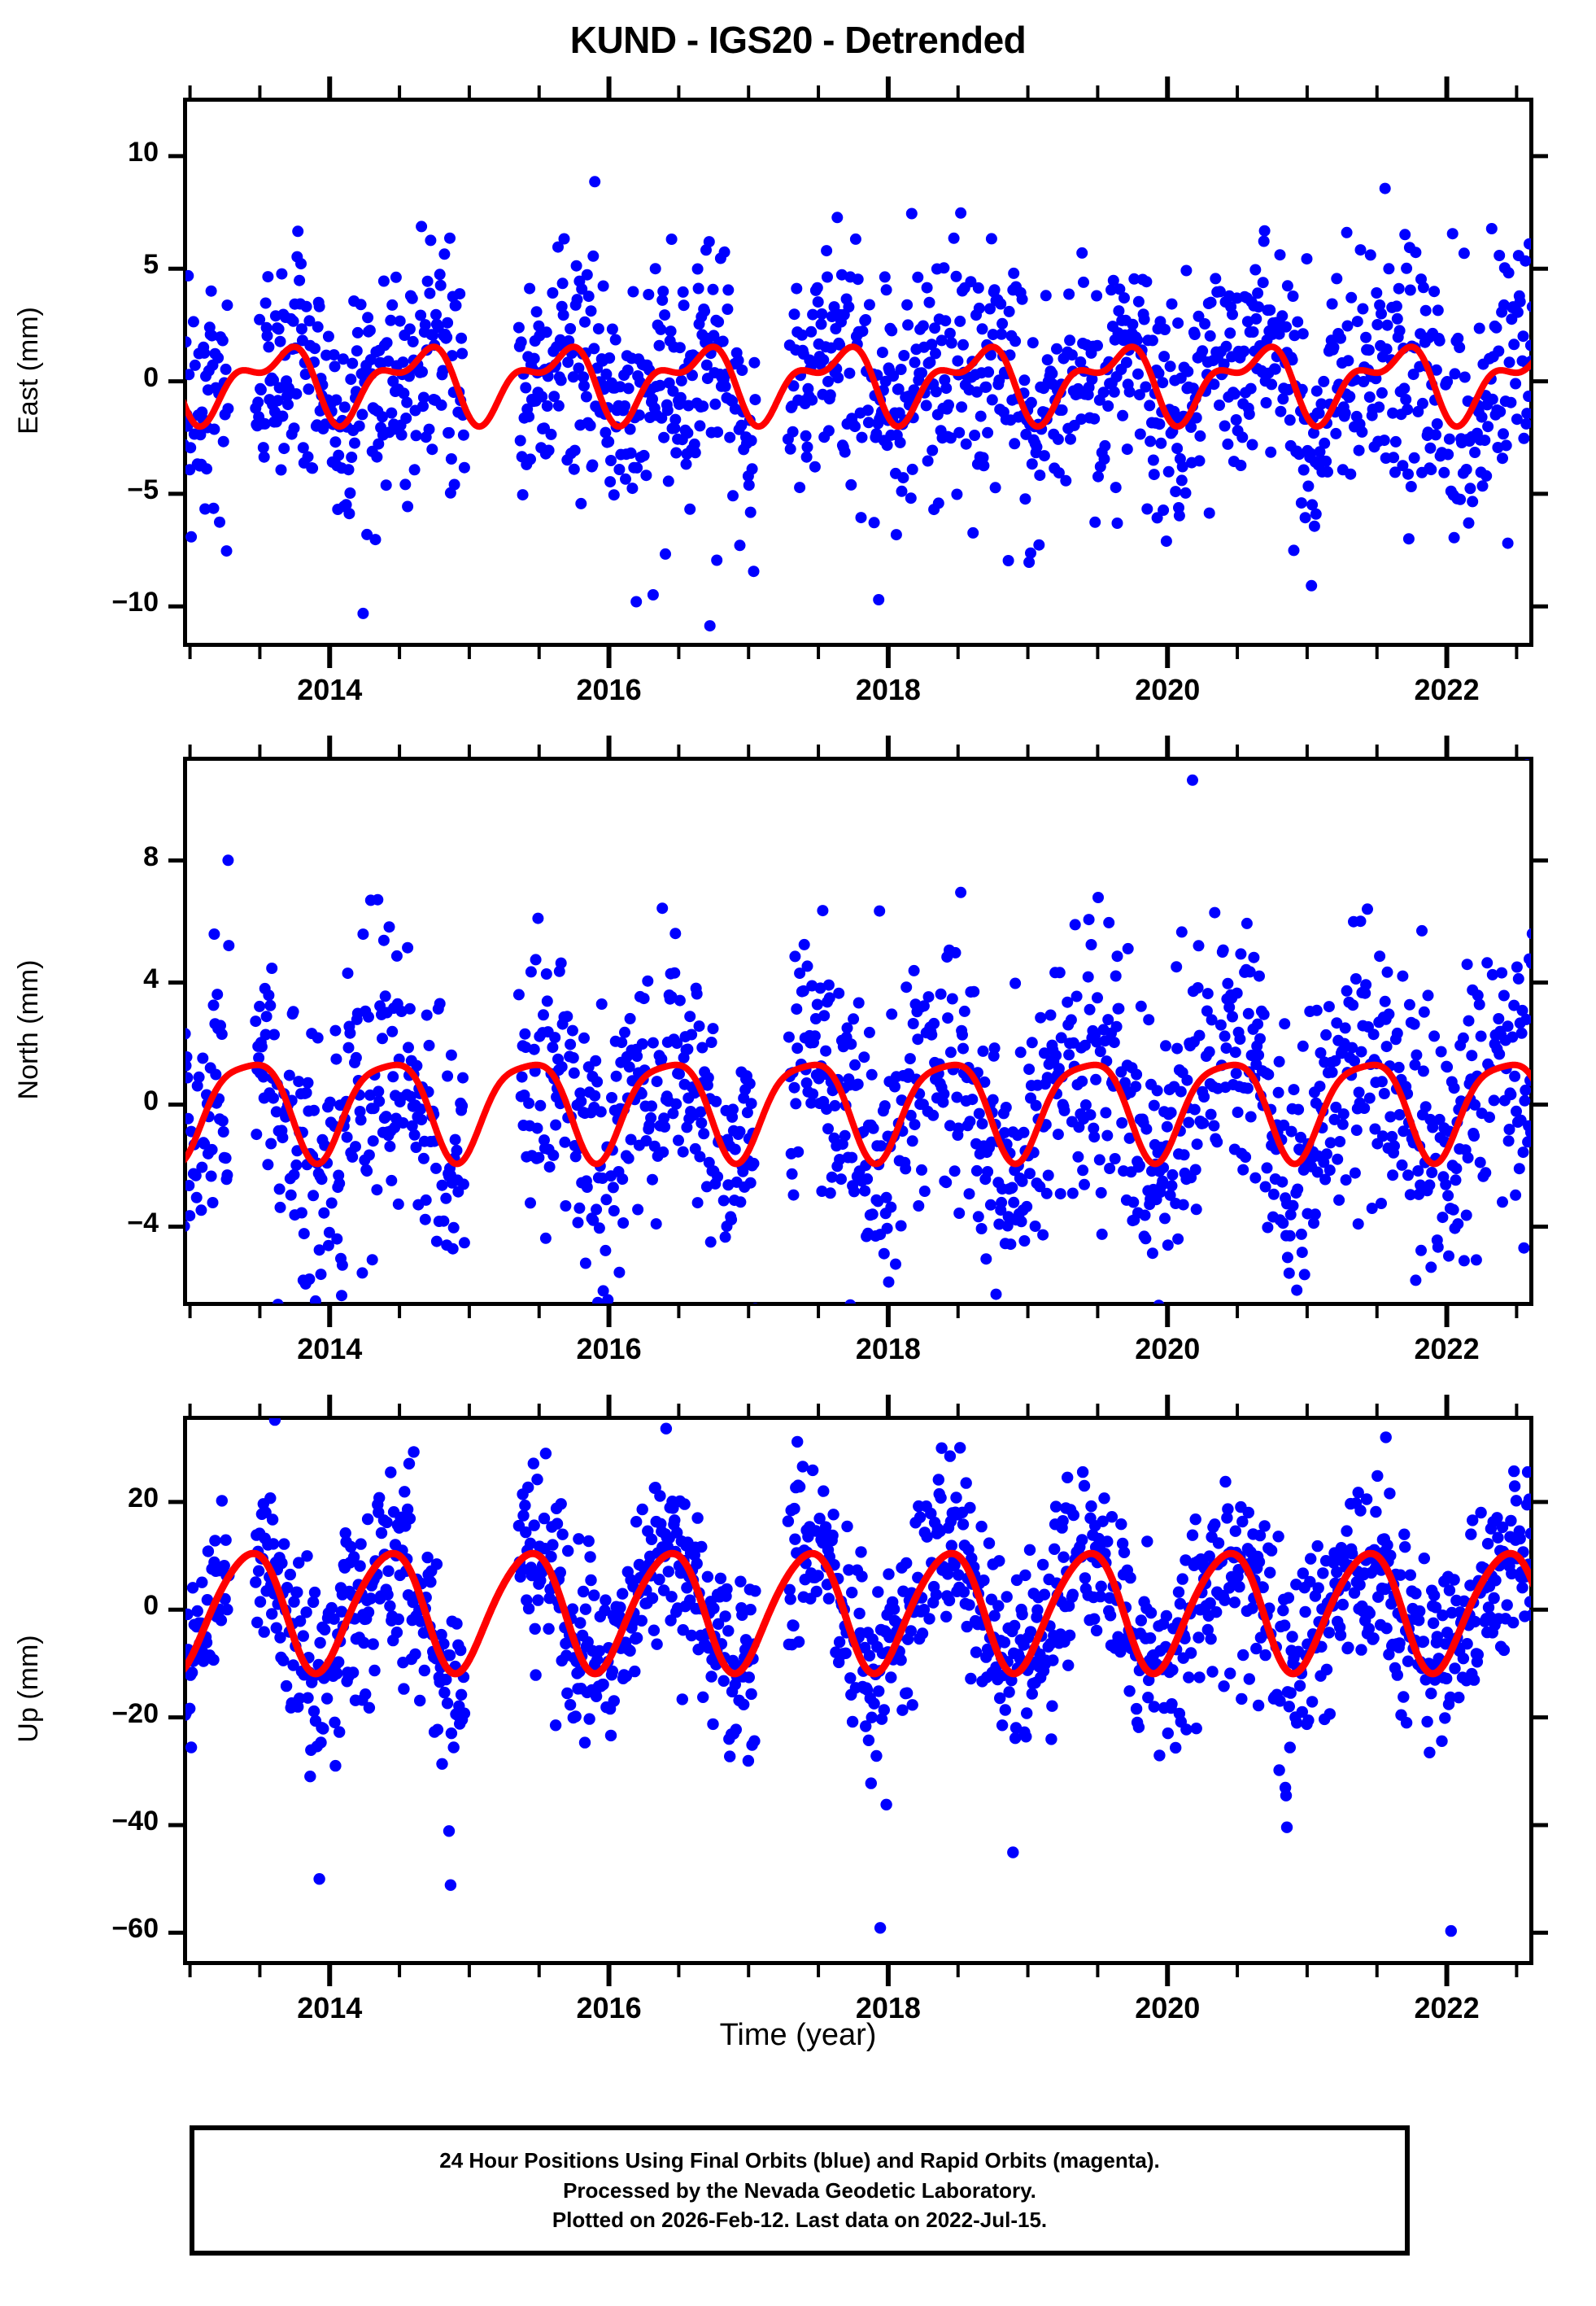  I want to click on y-axis-label-up: Up (mm), so click(28, 1689).